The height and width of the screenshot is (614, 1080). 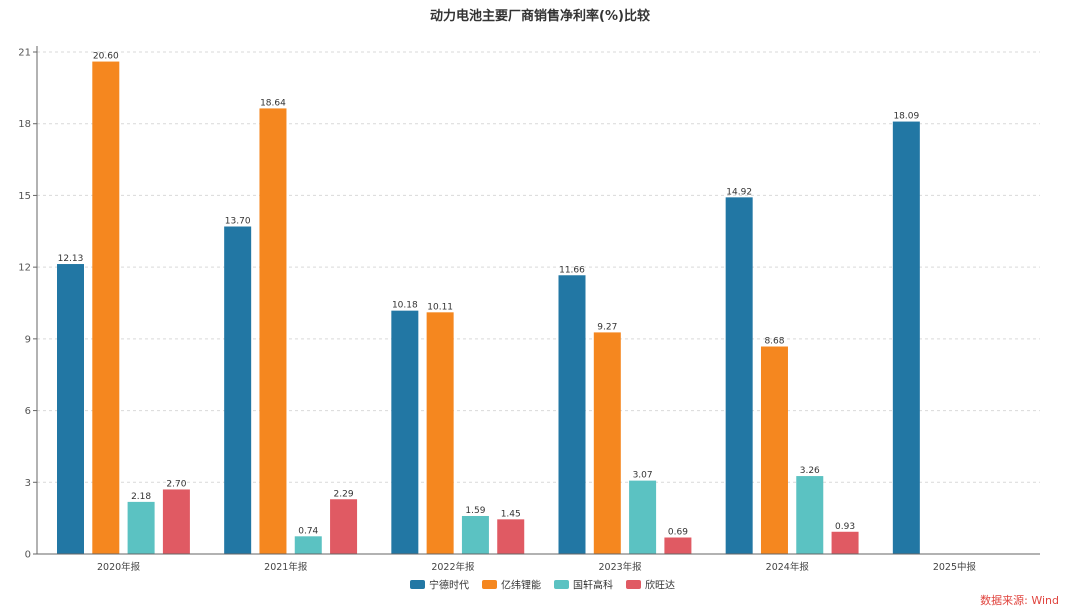 I want to click on data-label: 18.09, so click(x=906, y=117).